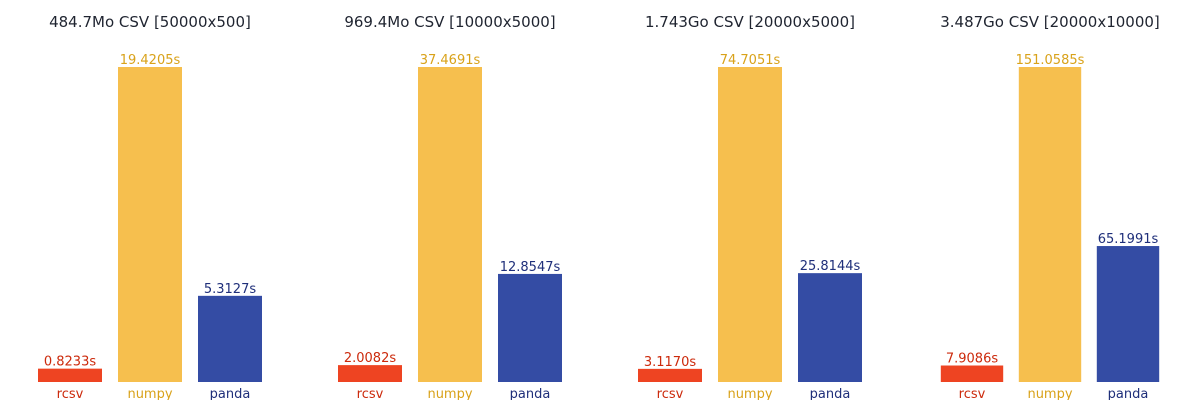 The height and width of the screenshot is (400, 1200). What do you see at coordinates (150, 60) in the screenshot?
I see `value-label-numpy: 19.4205s` at bounding box center [150, 60].